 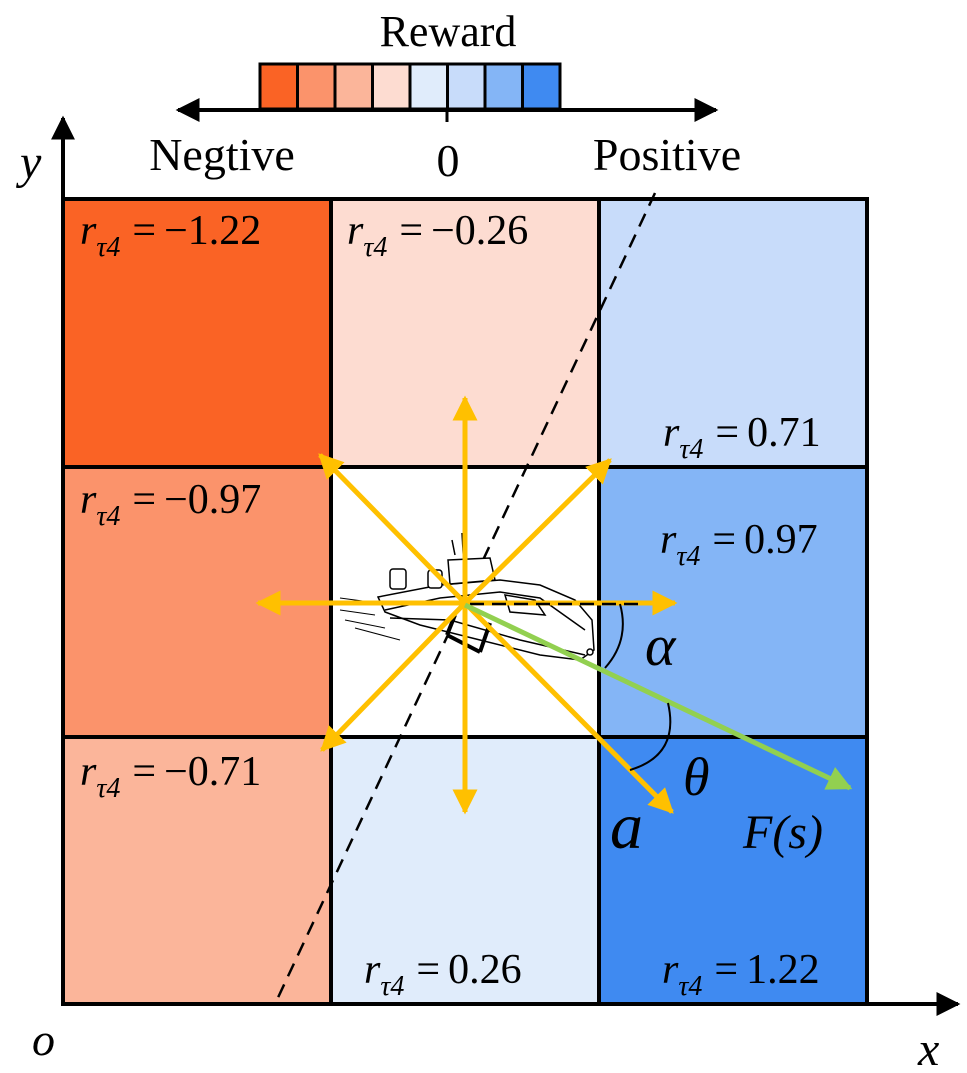 I want to click on legend-swatches, so click(x=410, y=86).